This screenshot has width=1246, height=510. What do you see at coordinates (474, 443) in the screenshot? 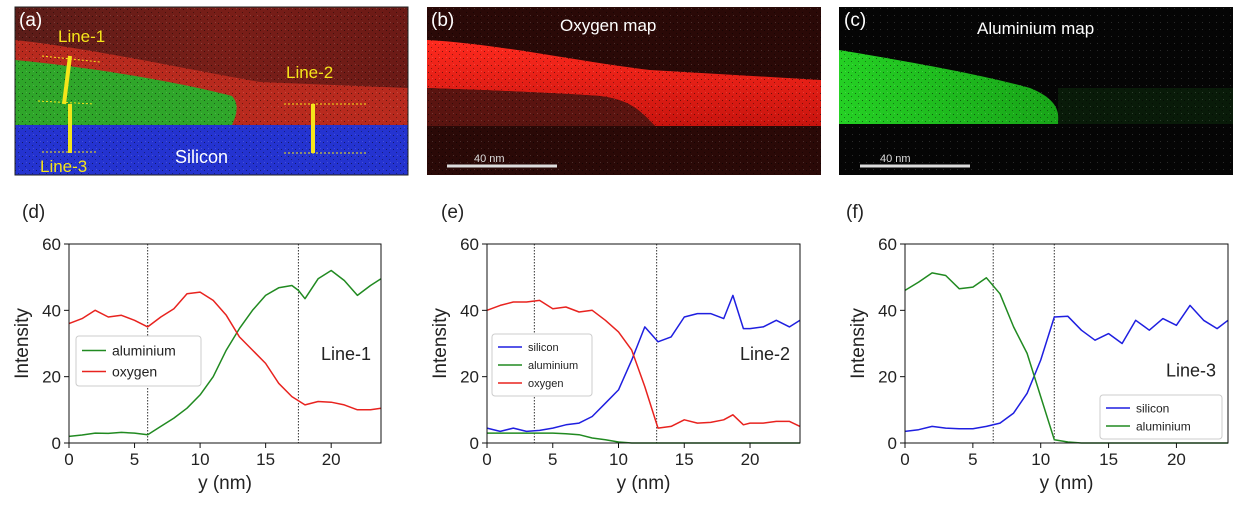
I see `chart-e-ytick-label-0: 0` at bounding box center [474, 443].